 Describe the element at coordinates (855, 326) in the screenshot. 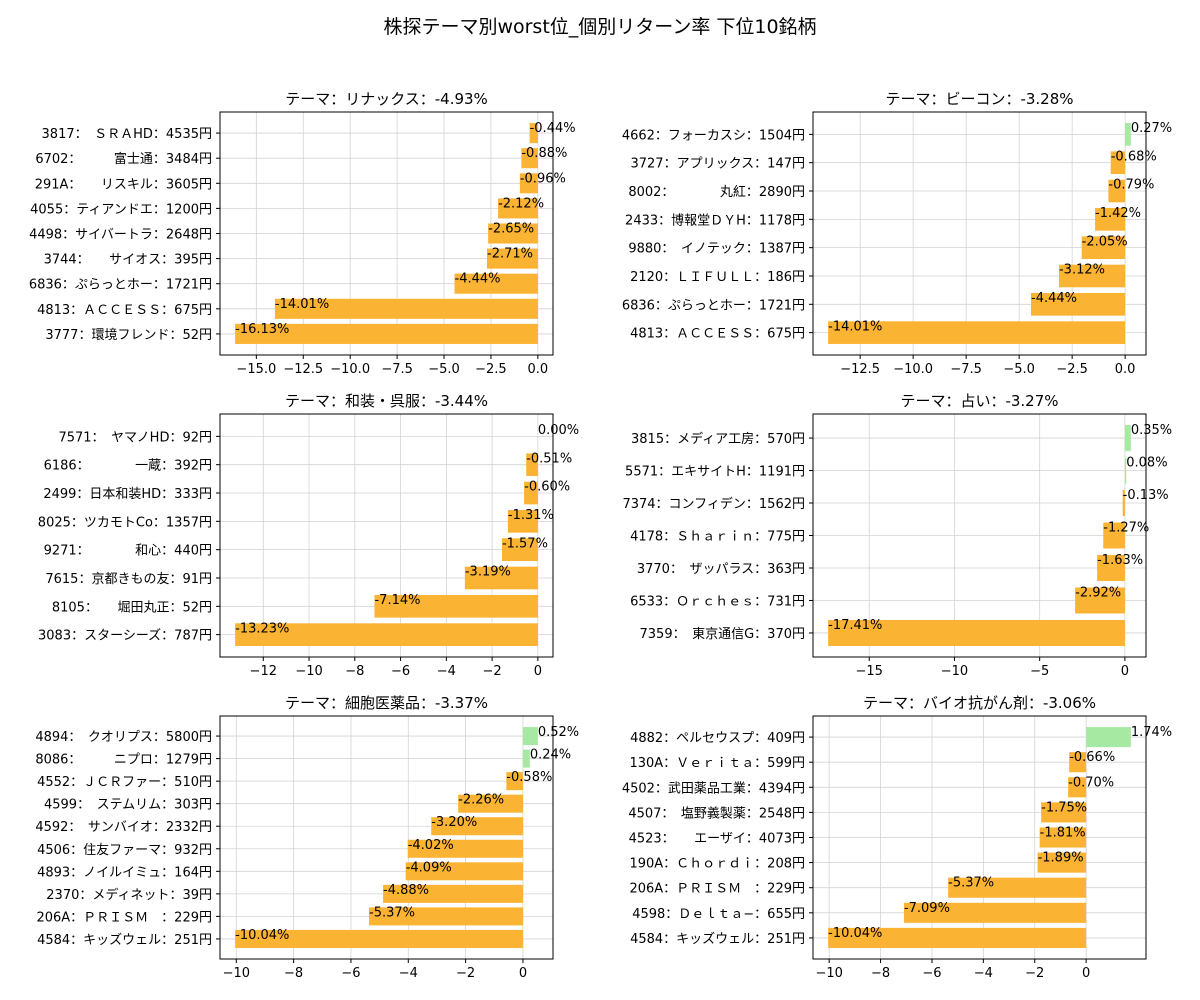

I see `data-label: -14.01%` at that location.